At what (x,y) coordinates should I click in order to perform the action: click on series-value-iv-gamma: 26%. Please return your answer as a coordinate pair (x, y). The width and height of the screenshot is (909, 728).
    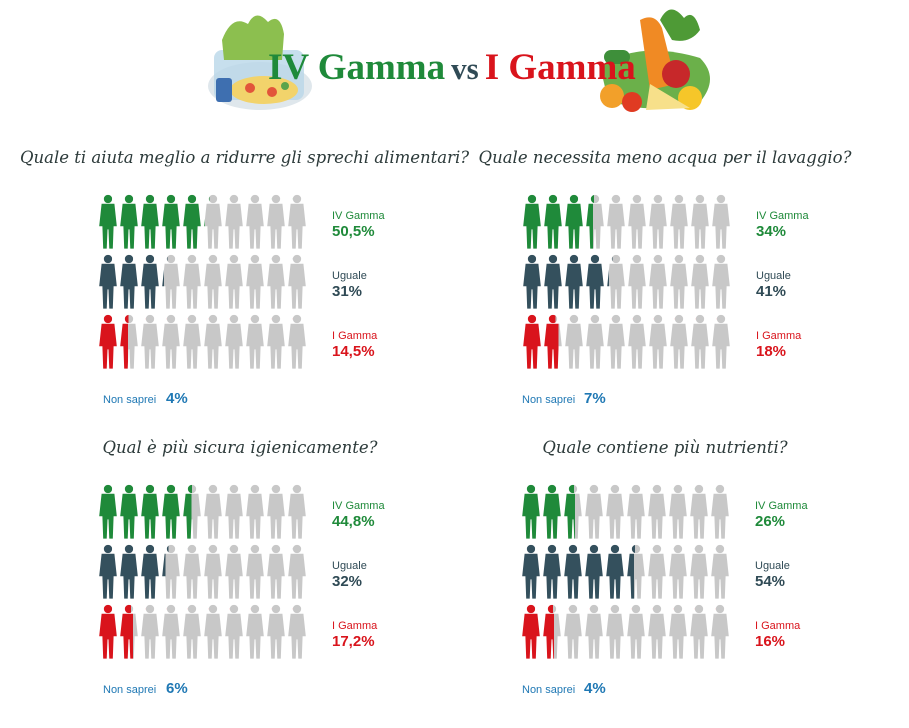
    Looking at the image, I should click on (770, 521).